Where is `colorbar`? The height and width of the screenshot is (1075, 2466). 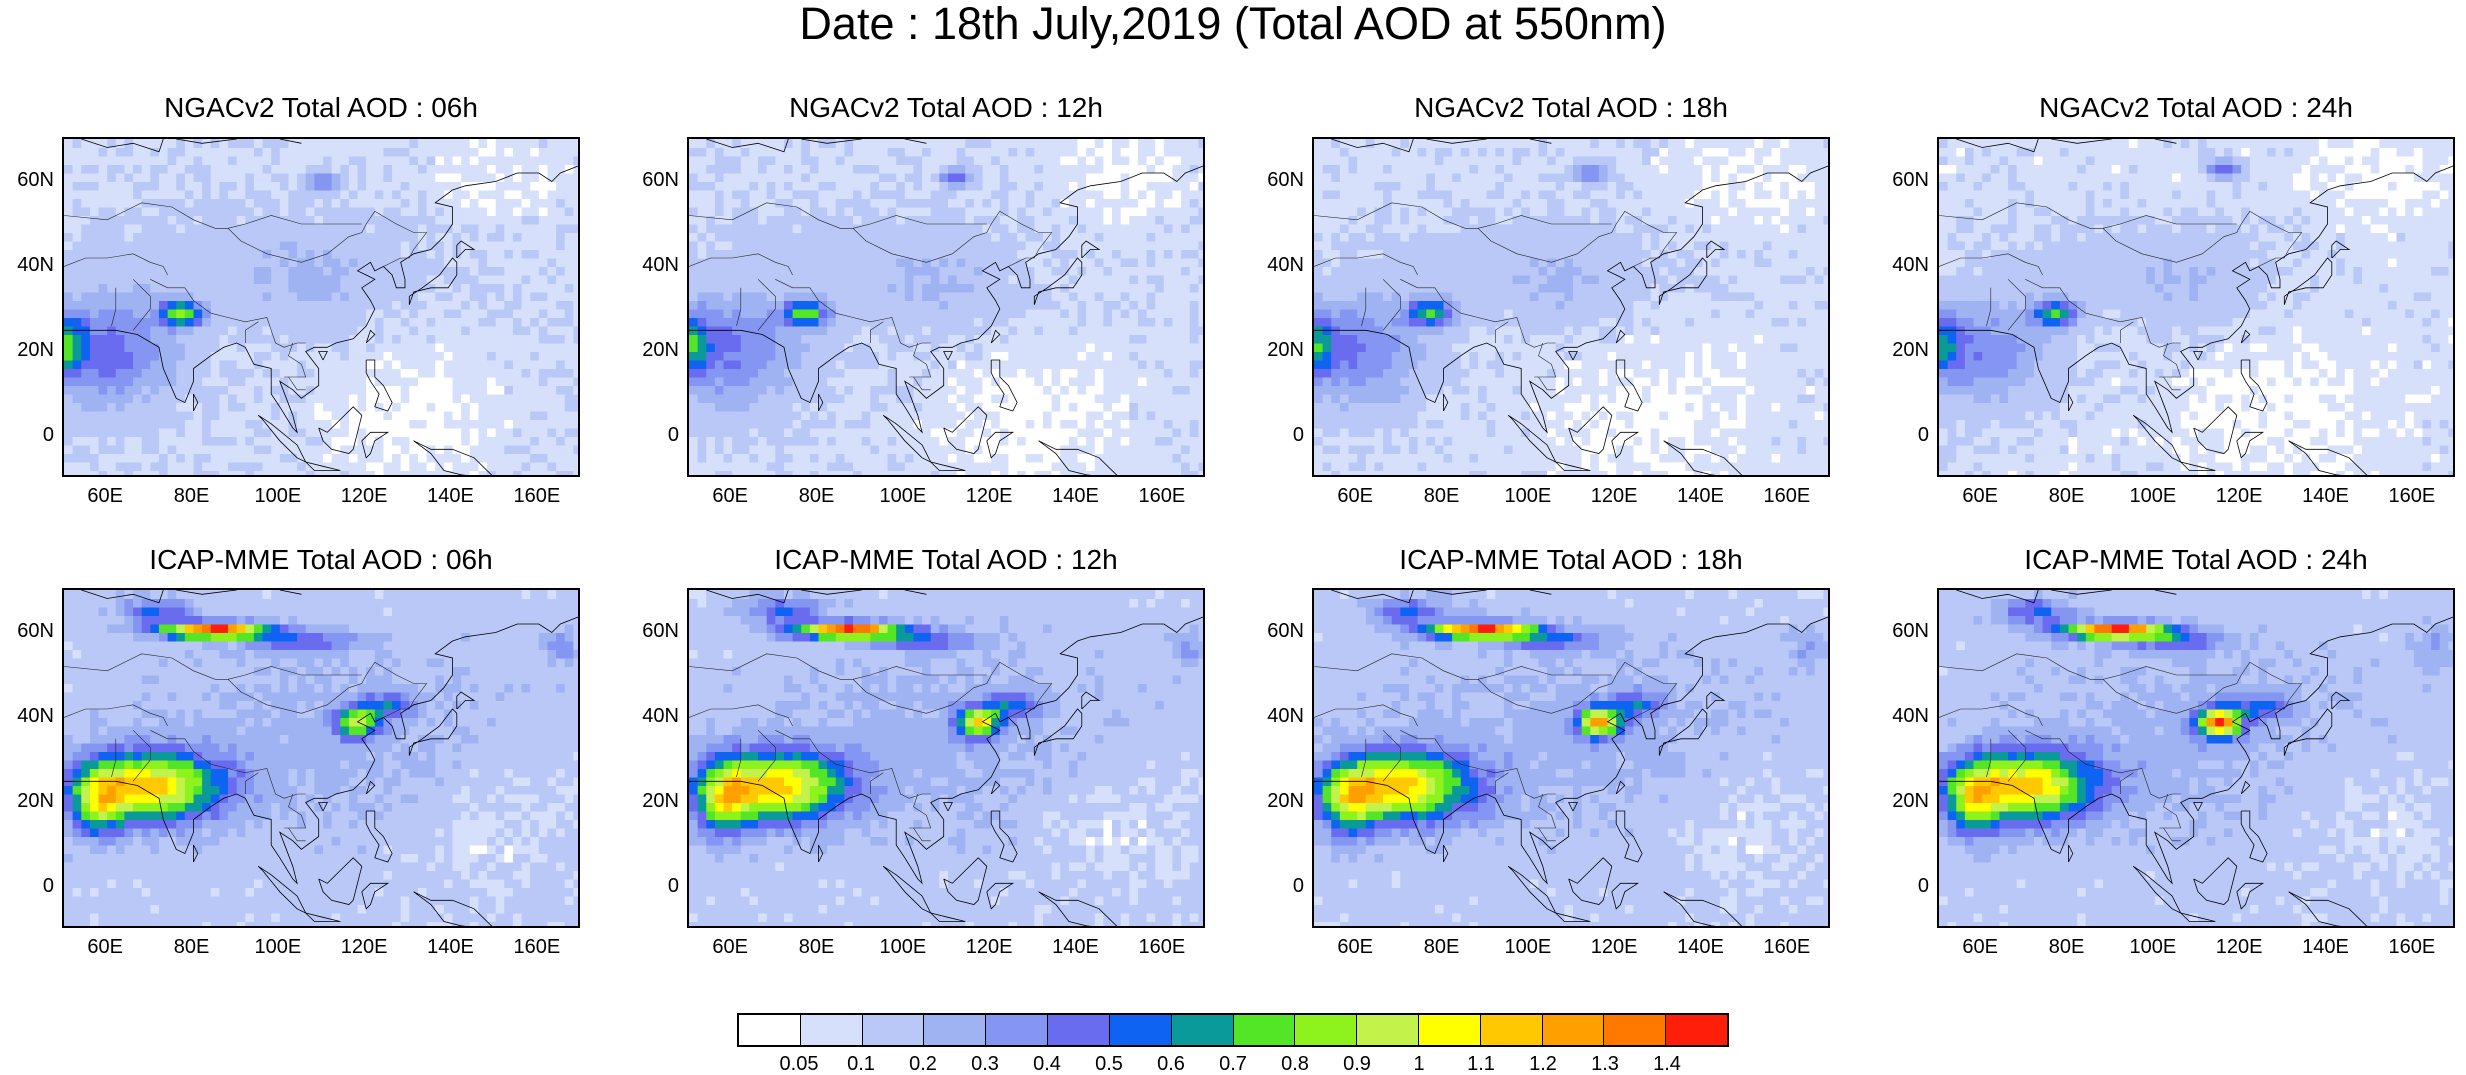
colorbar is located at coordinates (1233, 1030).